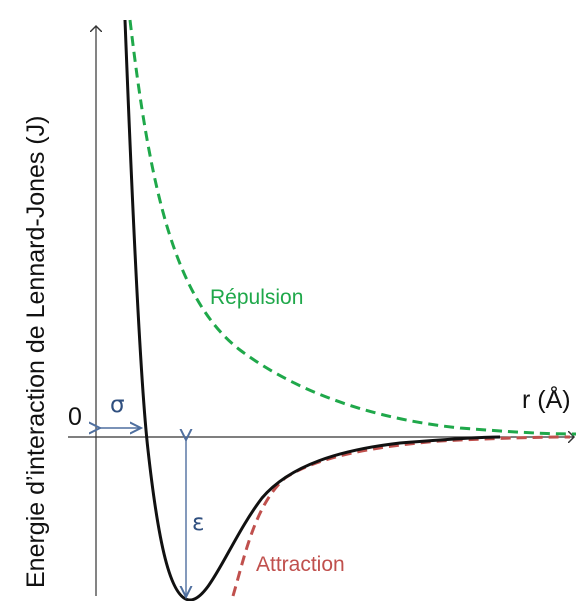 The height and width of the screenshot is (601, 579). Describe the element at coordinates (75, 417) in the screenshot. I see `origin-label: 0` at that location.